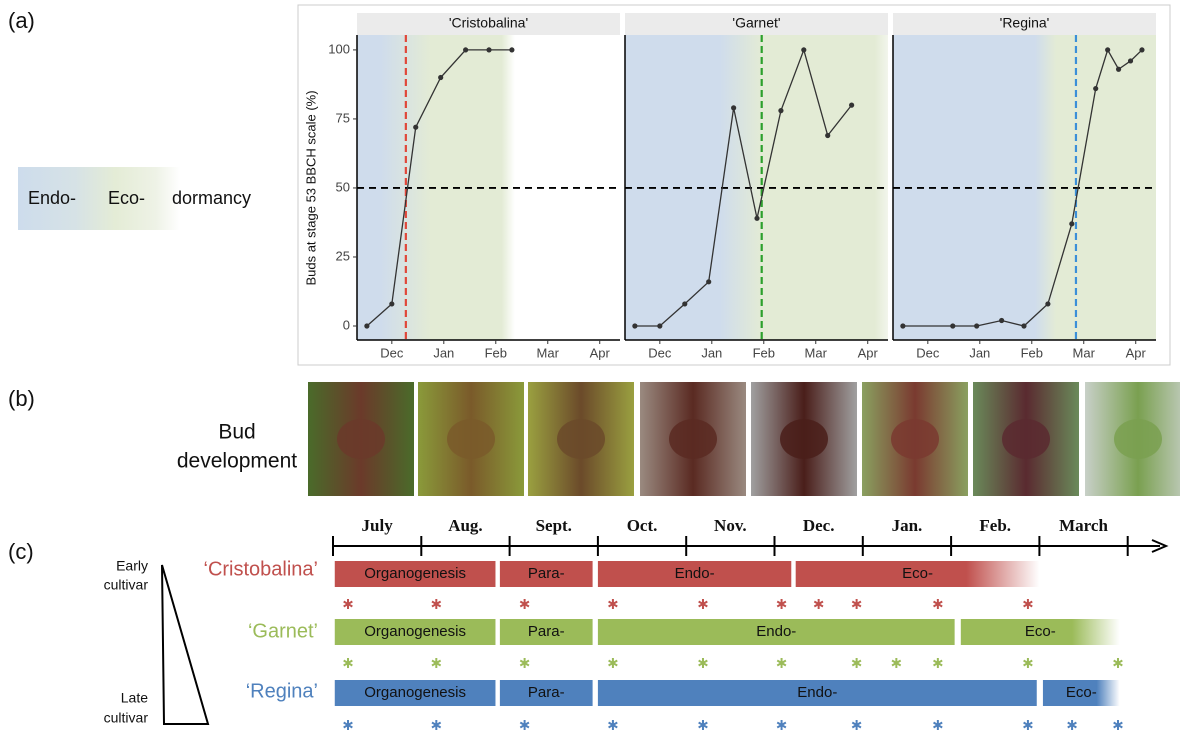 This screenshot has width=1180, height=731. What do you see at coordinates (185, 644) in the screenshot?
I see `cultivar-triangle` at bounding box center [185, 644].